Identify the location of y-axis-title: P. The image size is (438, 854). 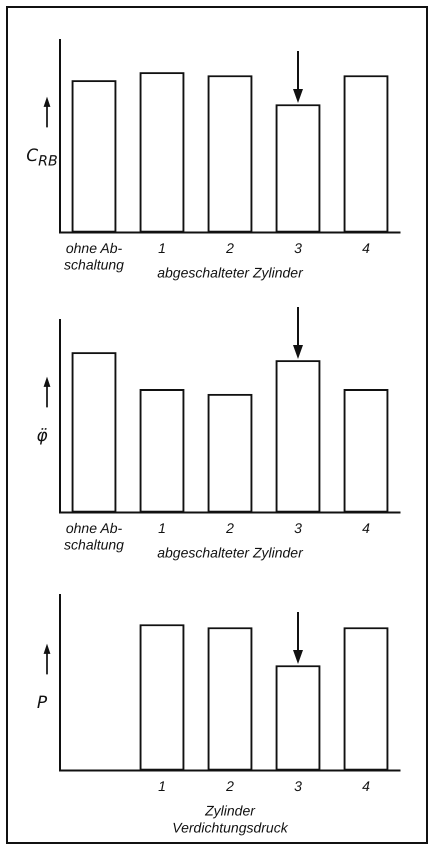
(42, 702).